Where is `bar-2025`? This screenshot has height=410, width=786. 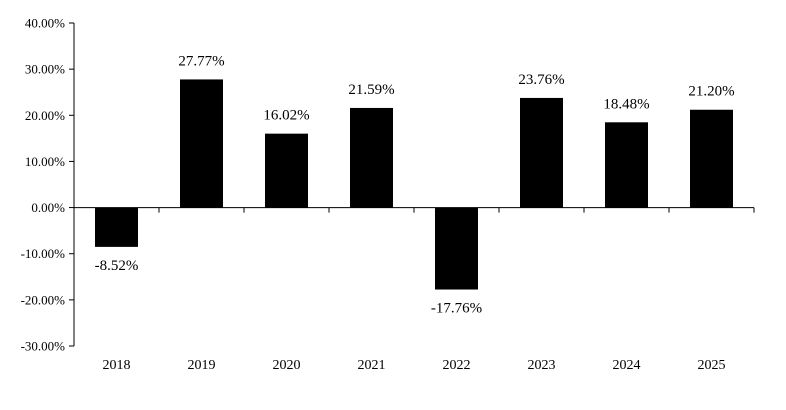 bar-2025 is located at coordinates (711, 158).